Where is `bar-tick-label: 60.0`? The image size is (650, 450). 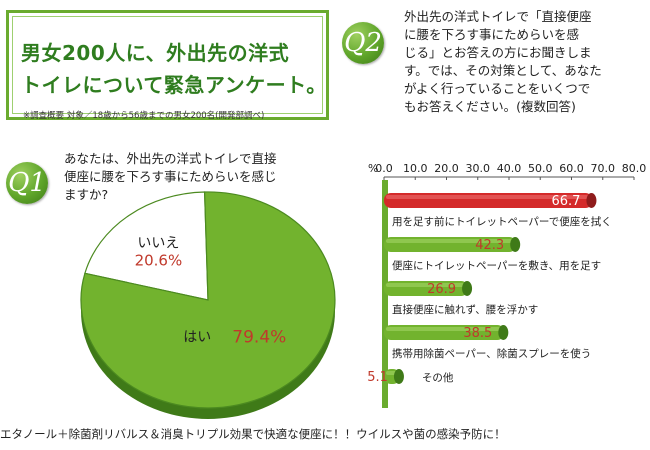
bar-tick-label: 60.0 is located at coordinates (571, 168).